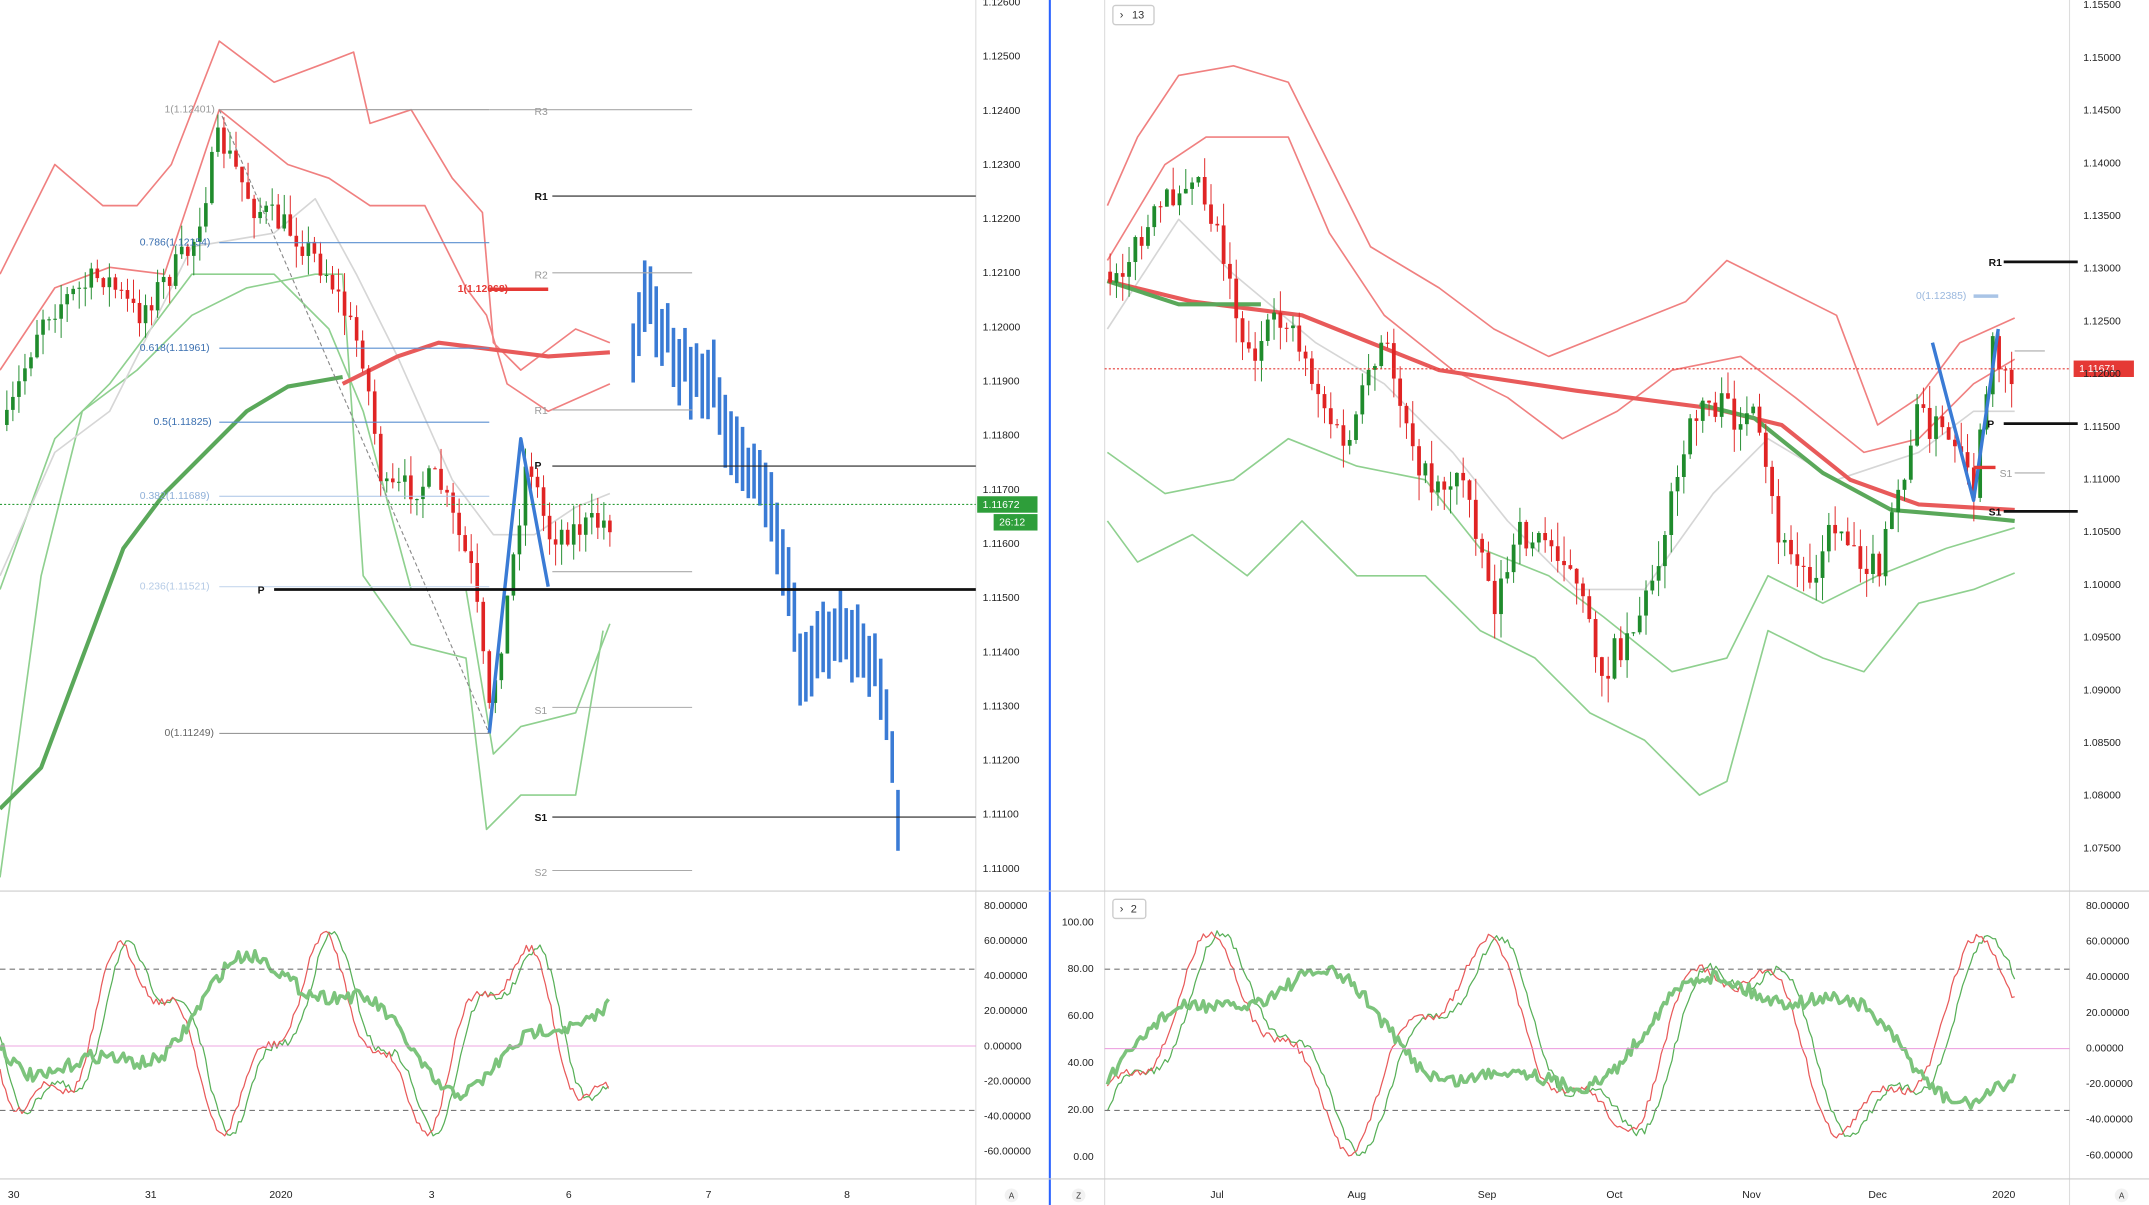 The width and height of the screenshot is (2149, 1205). I want to click on axis-label: -40.00000, so click(1007, 1116).